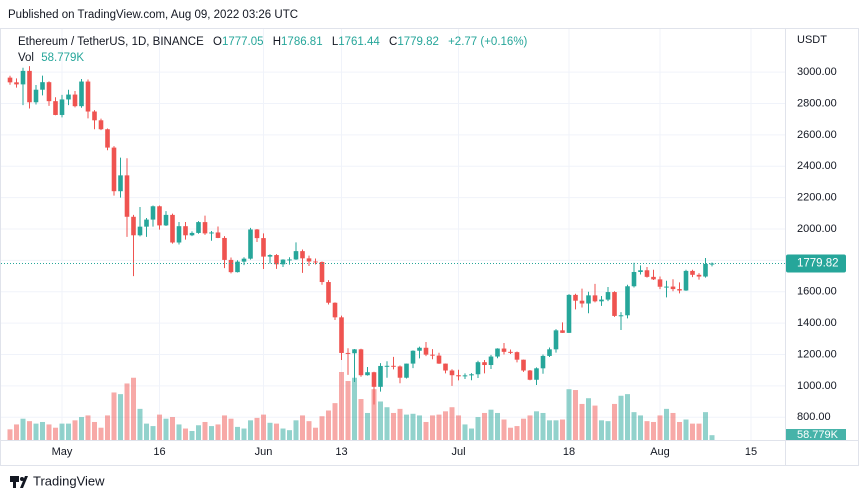 This screenshot has width=859, height=499. What do you see at coordinates (62, 452) in the screenshot?
I see `x-tick-label: May` at bounding box center [62, 452].